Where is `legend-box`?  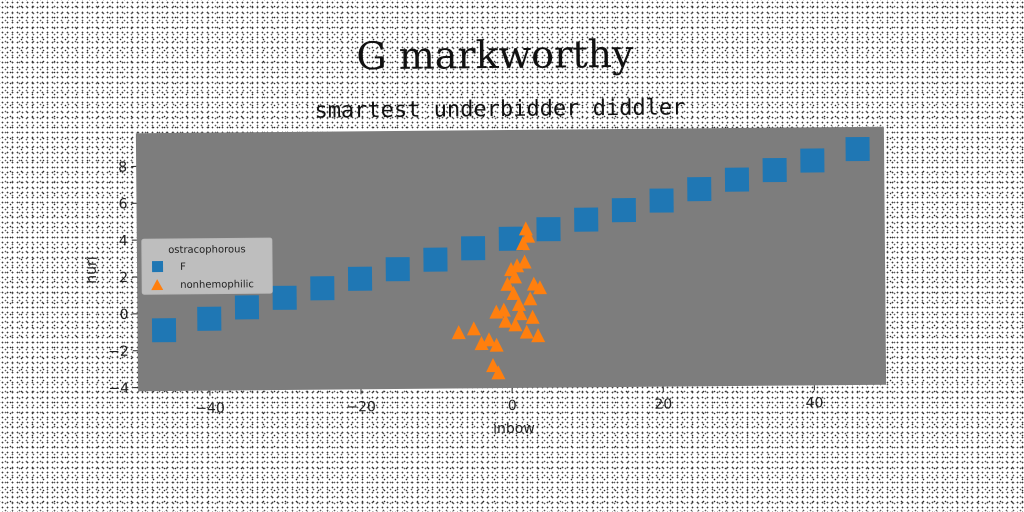 legend-box is located at coordinates (207, 266).